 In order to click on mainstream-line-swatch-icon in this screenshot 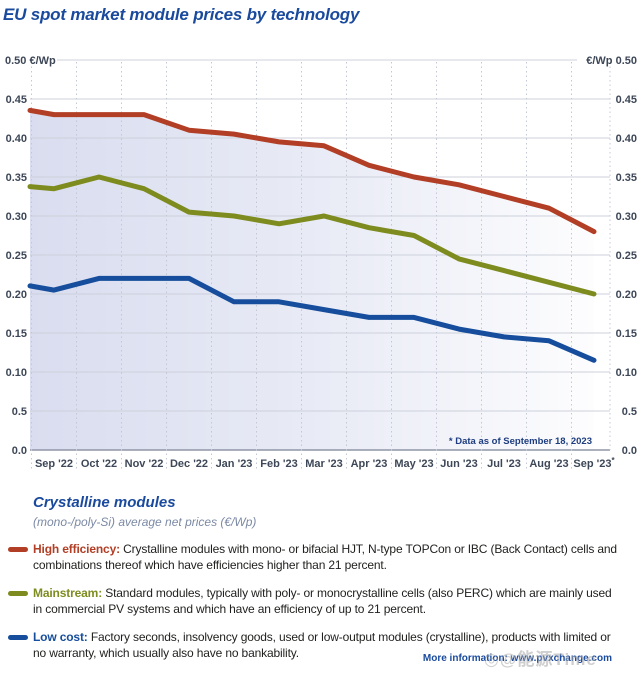, I will do `click(18, 593)`.